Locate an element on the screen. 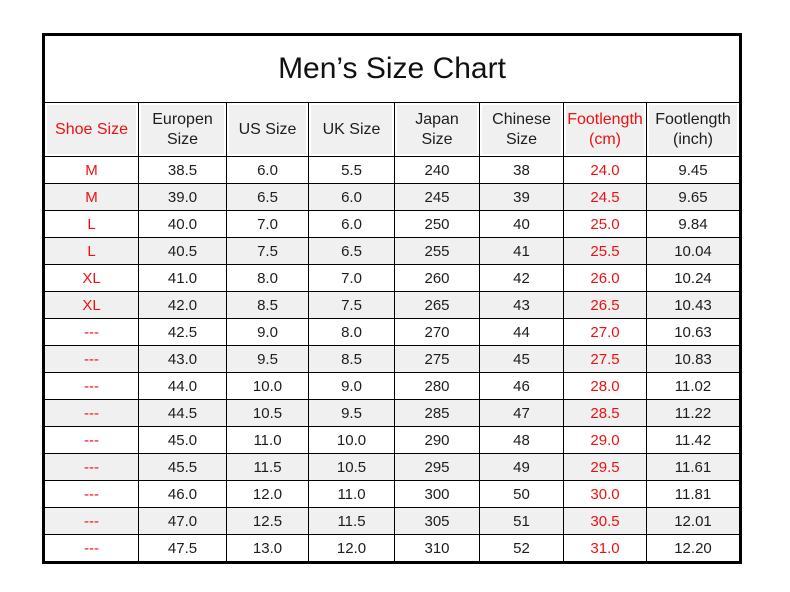  table-cell: 26.0 is located at coordinates (605, 278).